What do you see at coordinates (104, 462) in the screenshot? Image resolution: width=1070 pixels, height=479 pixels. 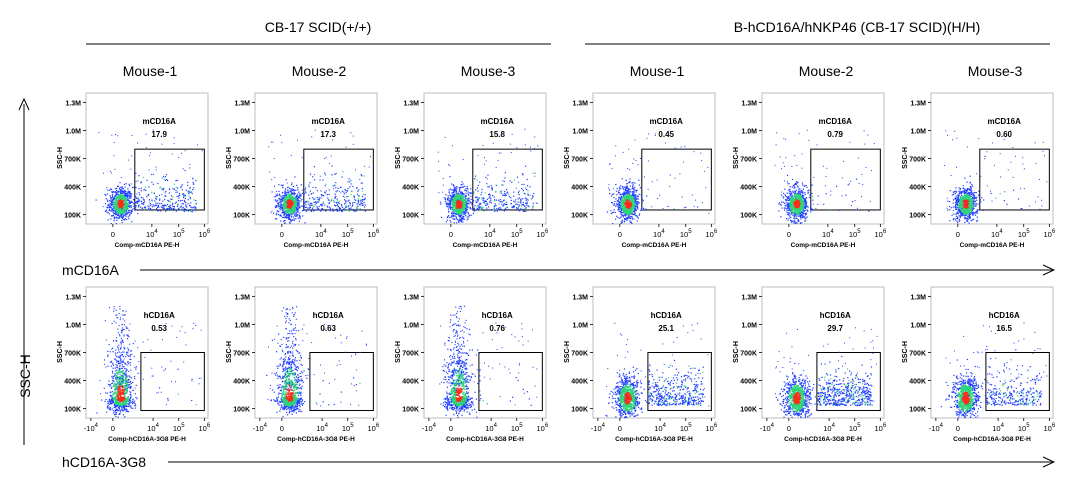 I see `row-label-2: hCD16A-3G8` at bounding box center [104, 462].